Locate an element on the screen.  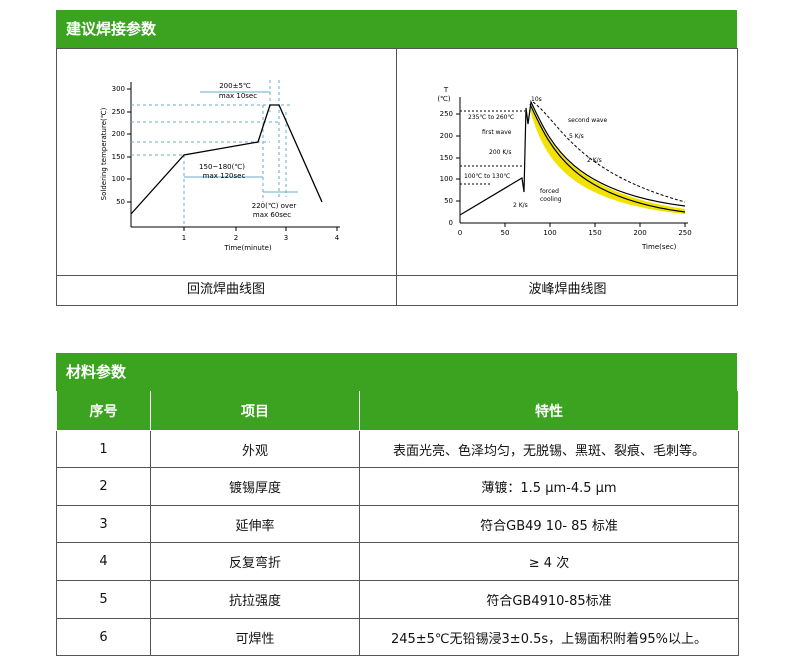
wave-yunit: T is located at coordinates (446, 90).